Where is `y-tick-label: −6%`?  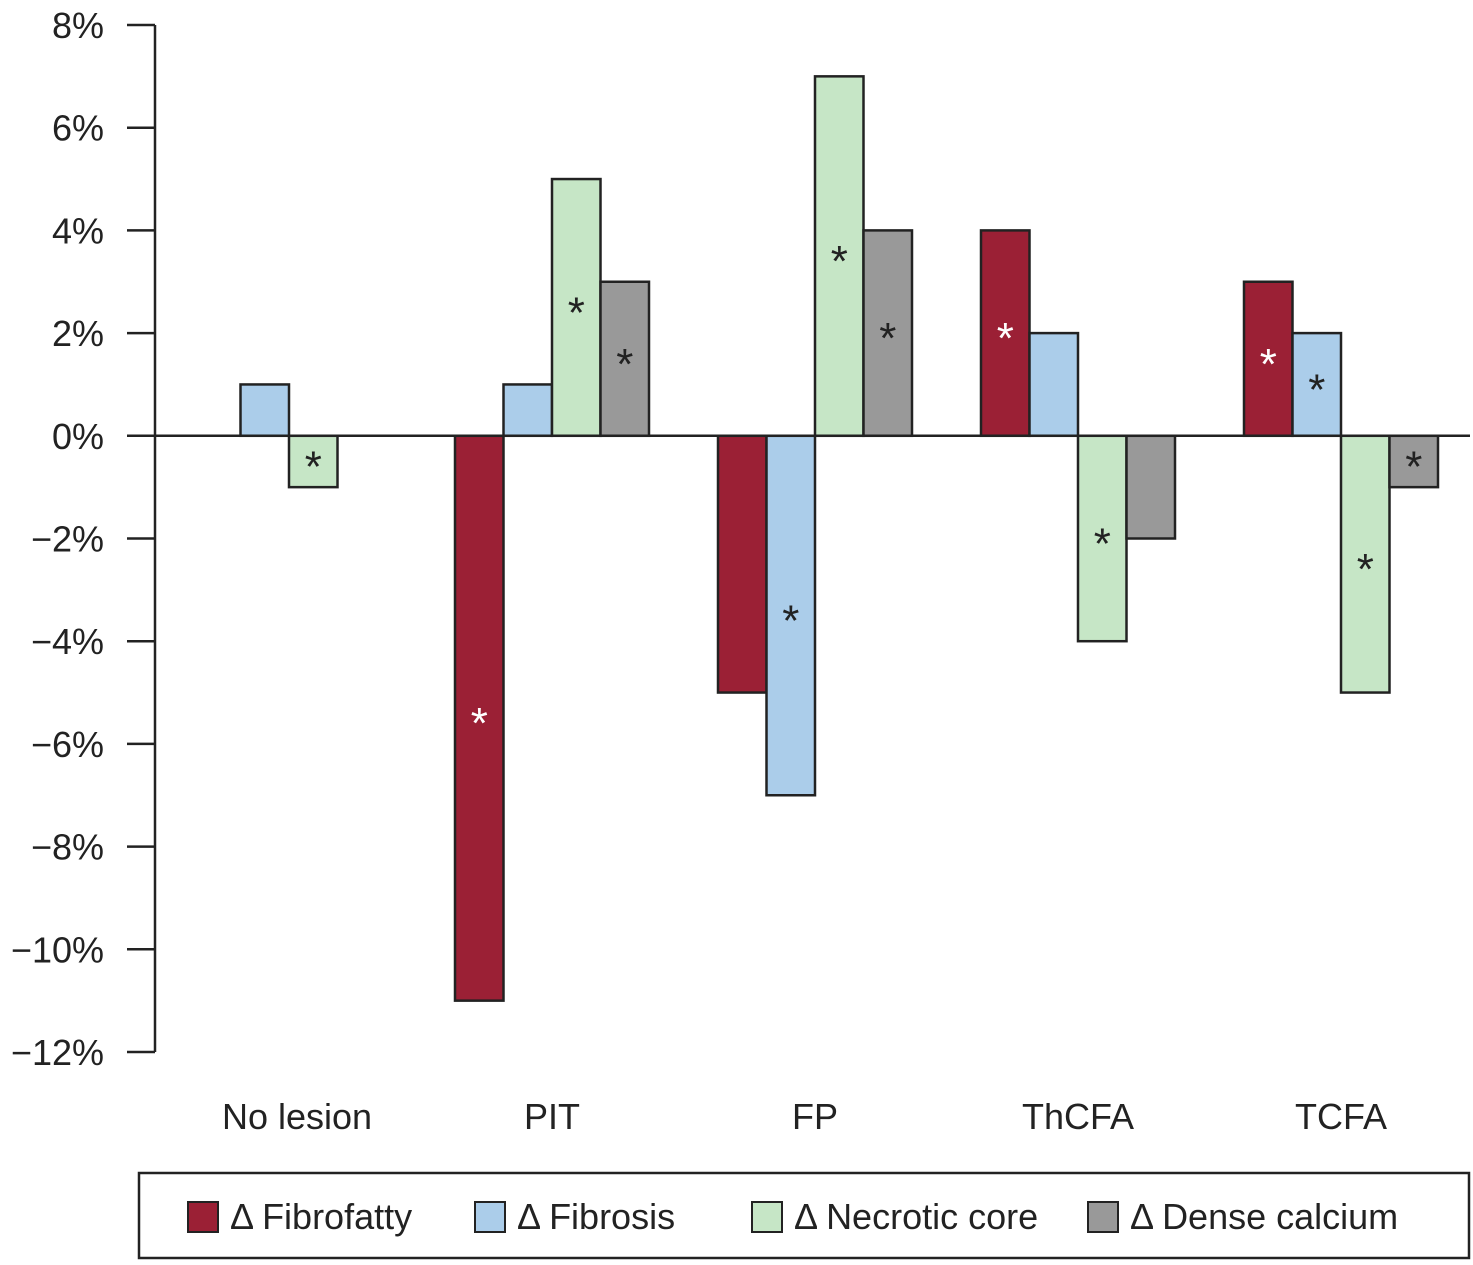
y-tick-label: −6% is located at coordinates (67, 744).